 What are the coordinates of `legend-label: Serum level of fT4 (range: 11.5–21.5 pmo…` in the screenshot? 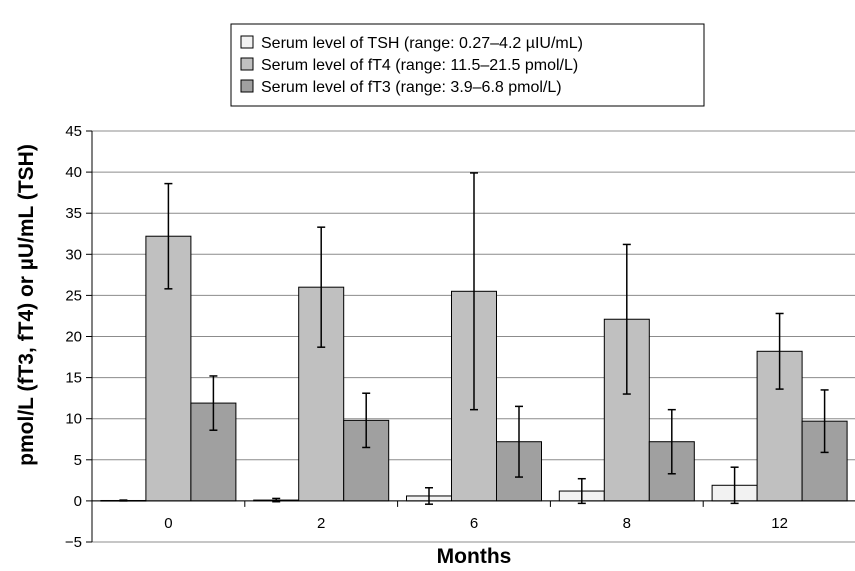 It's located at (419, 65).